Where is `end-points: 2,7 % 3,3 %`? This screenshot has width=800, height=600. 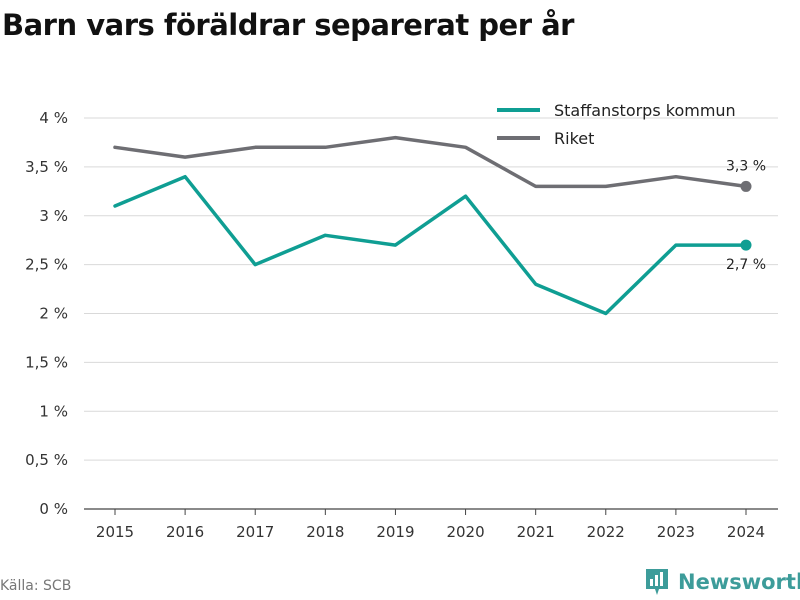 end-points: 2,7 % 3,3 % is located at coordinates (746, 215).